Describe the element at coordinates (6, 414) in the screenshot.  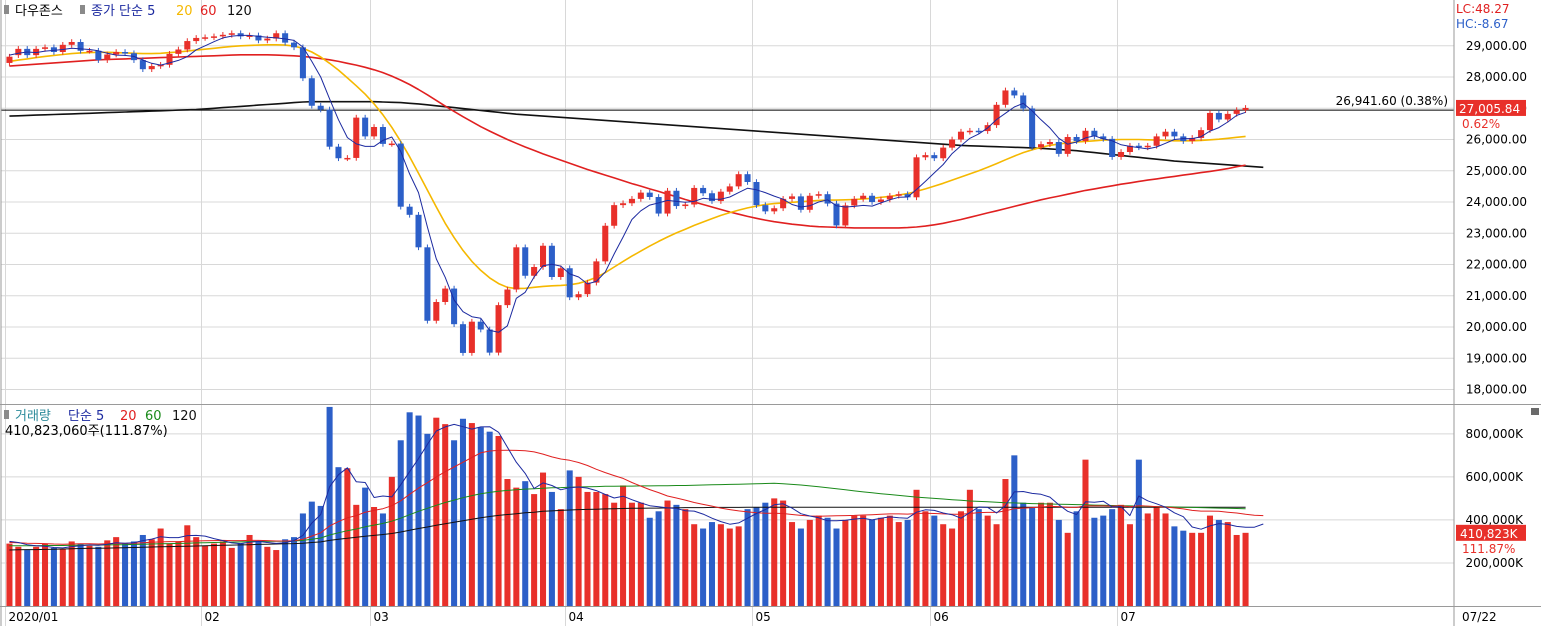
I see `volume-panel-toggle-icon` at that location.